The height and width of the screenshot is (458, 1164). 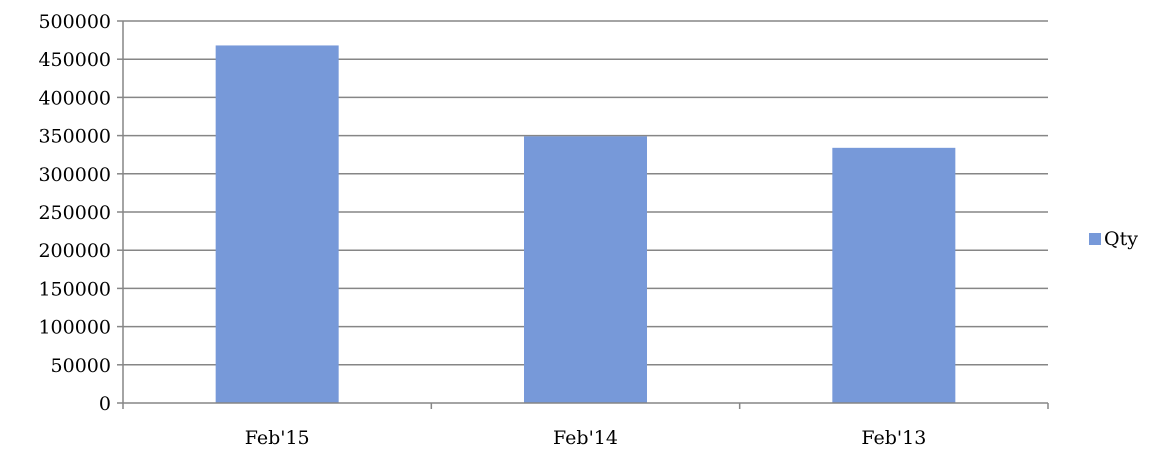 I want to click on y-tick-label: 50000, so click(x=81, y=366).